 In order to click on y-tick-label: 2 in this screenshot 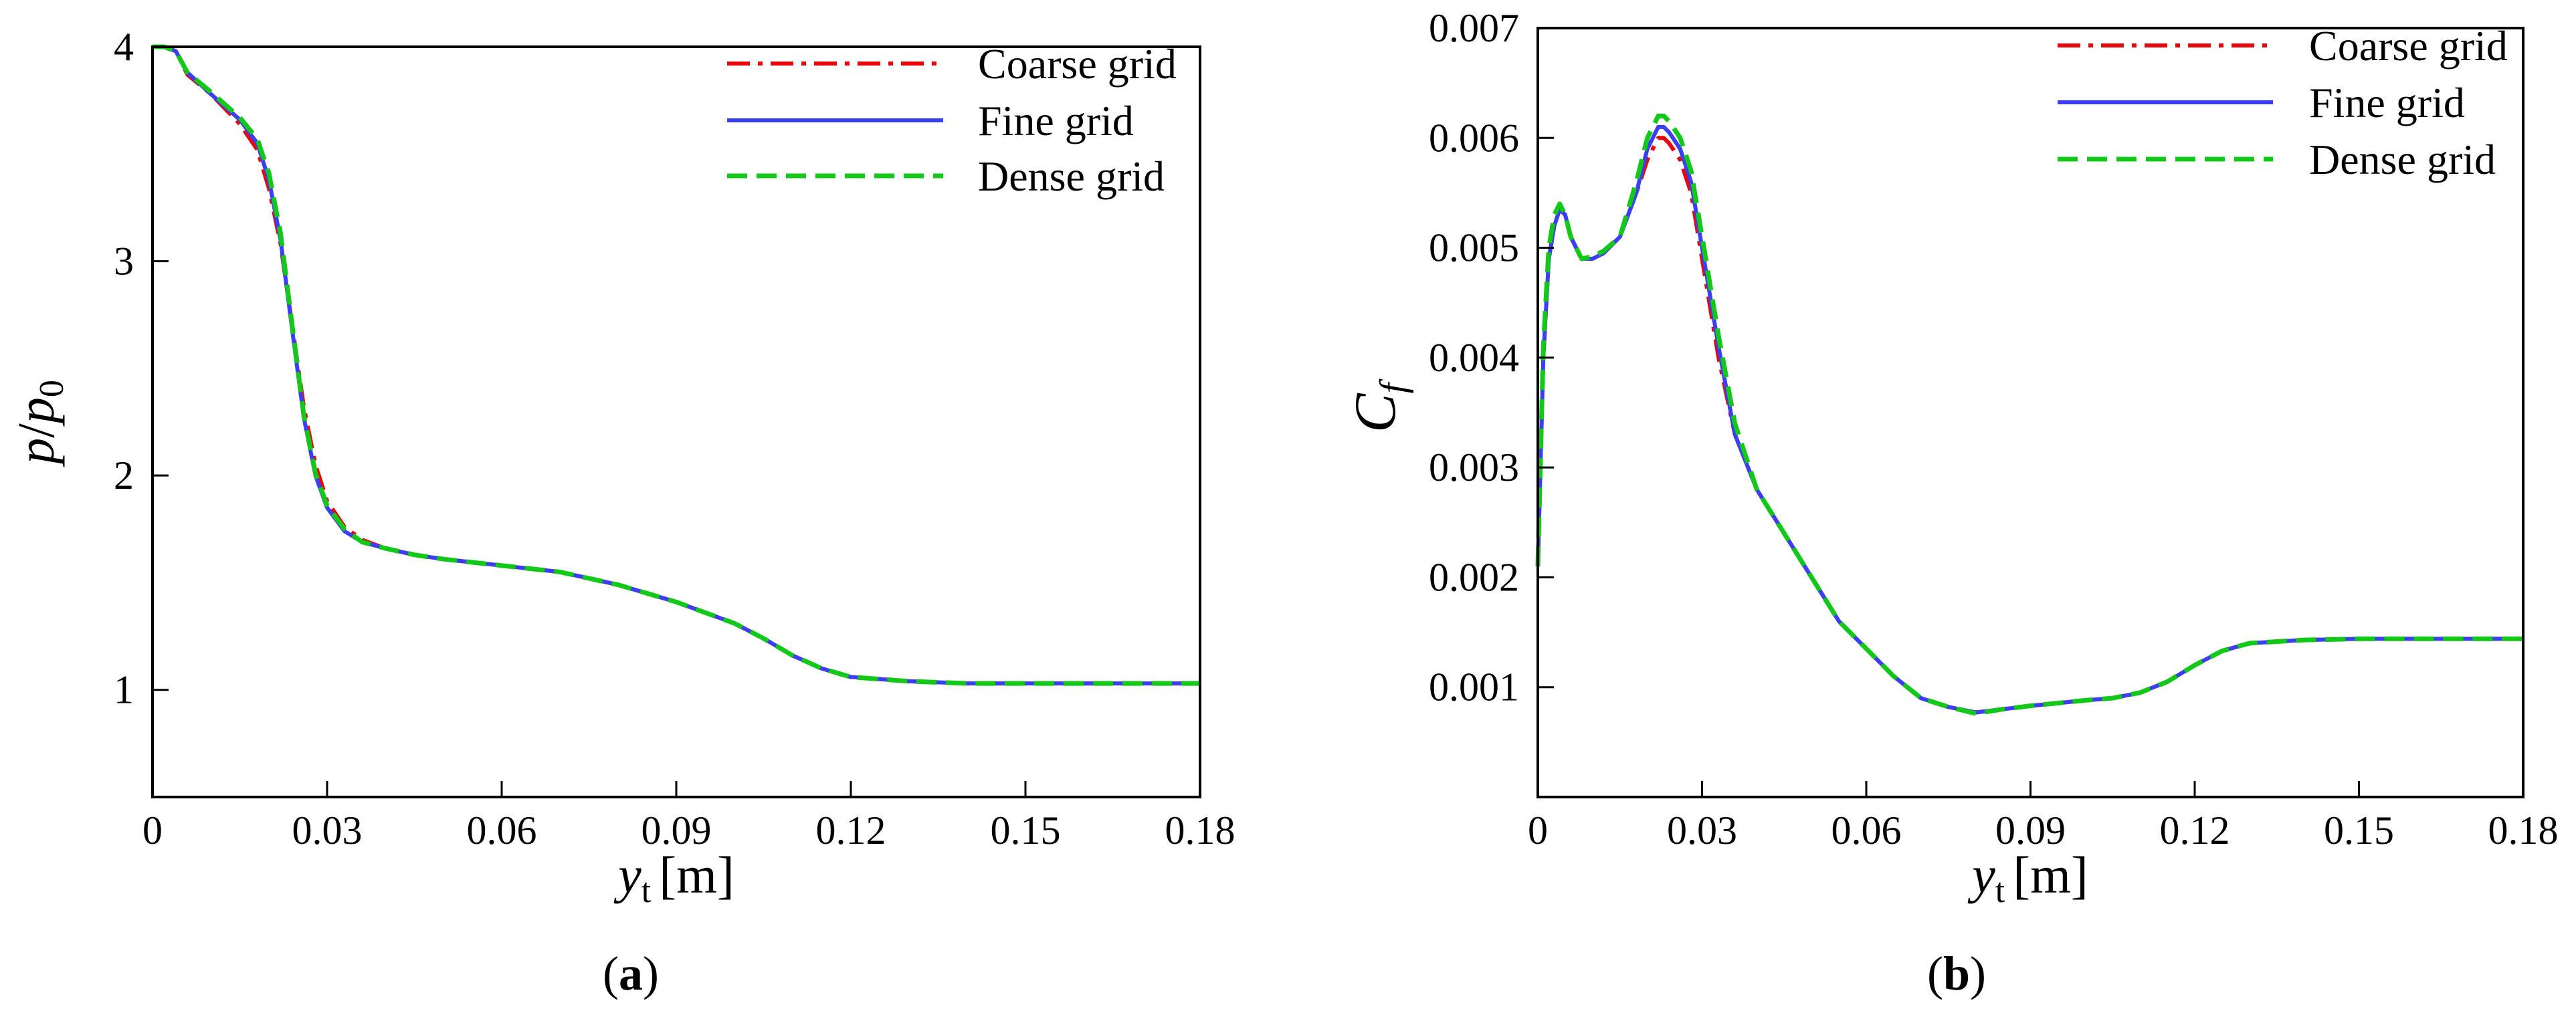, I will do `click(124, 475)`.